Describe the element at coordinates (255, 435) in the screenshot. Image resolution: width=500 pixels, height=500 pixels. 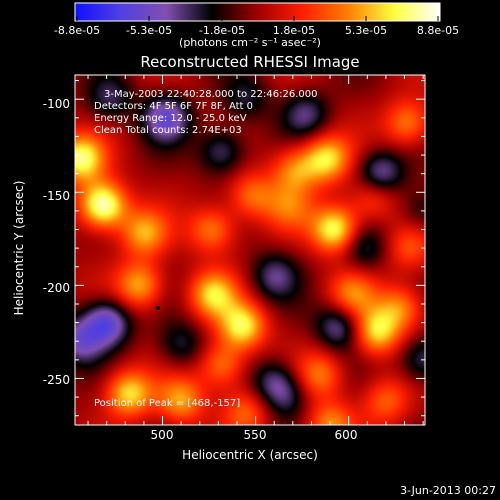
I see `x-tick-label: 550` at that location.